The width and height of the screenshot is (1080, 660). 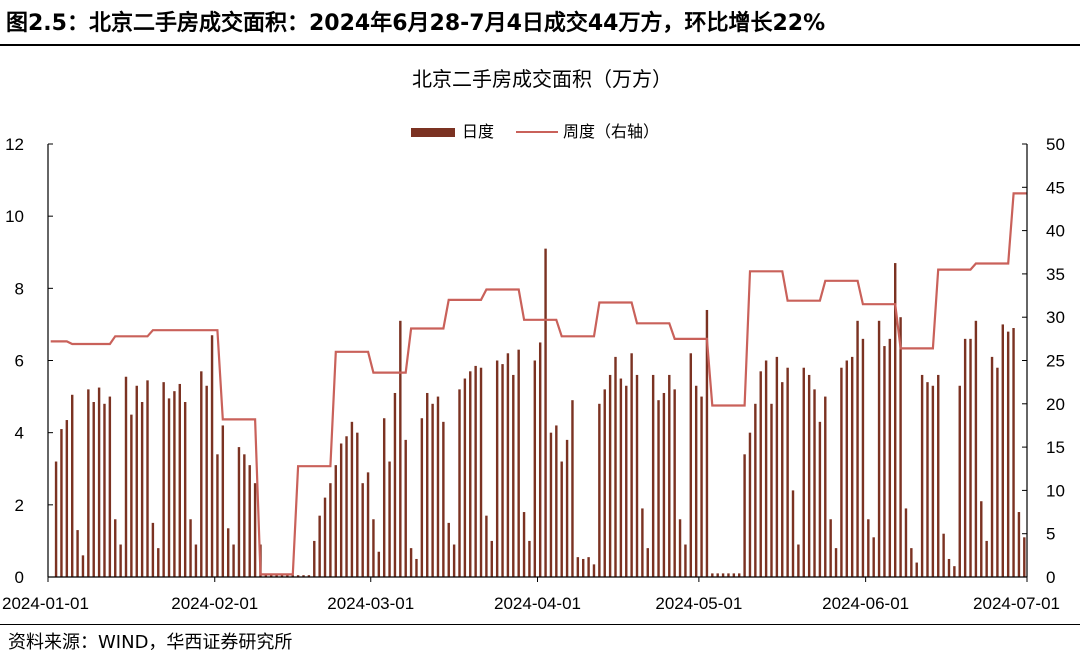 I want to click on x-tick-label: 2024-03-01, so click(x=370, y=603).